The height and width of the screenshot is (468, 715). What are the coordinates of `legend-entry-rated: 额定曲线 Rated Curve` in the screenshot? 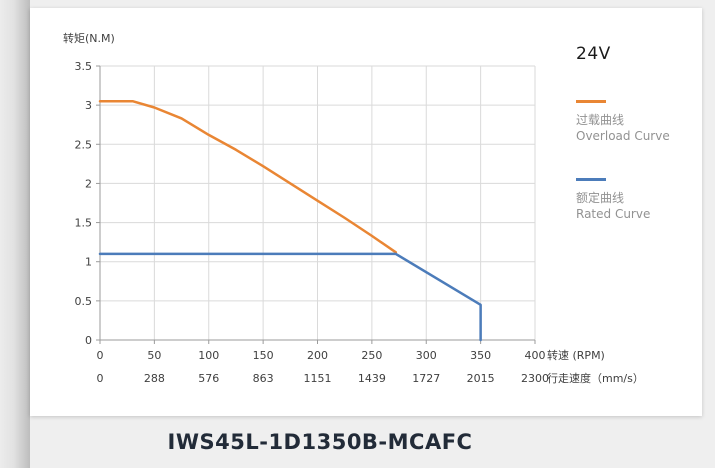 It's located at (636, 200).